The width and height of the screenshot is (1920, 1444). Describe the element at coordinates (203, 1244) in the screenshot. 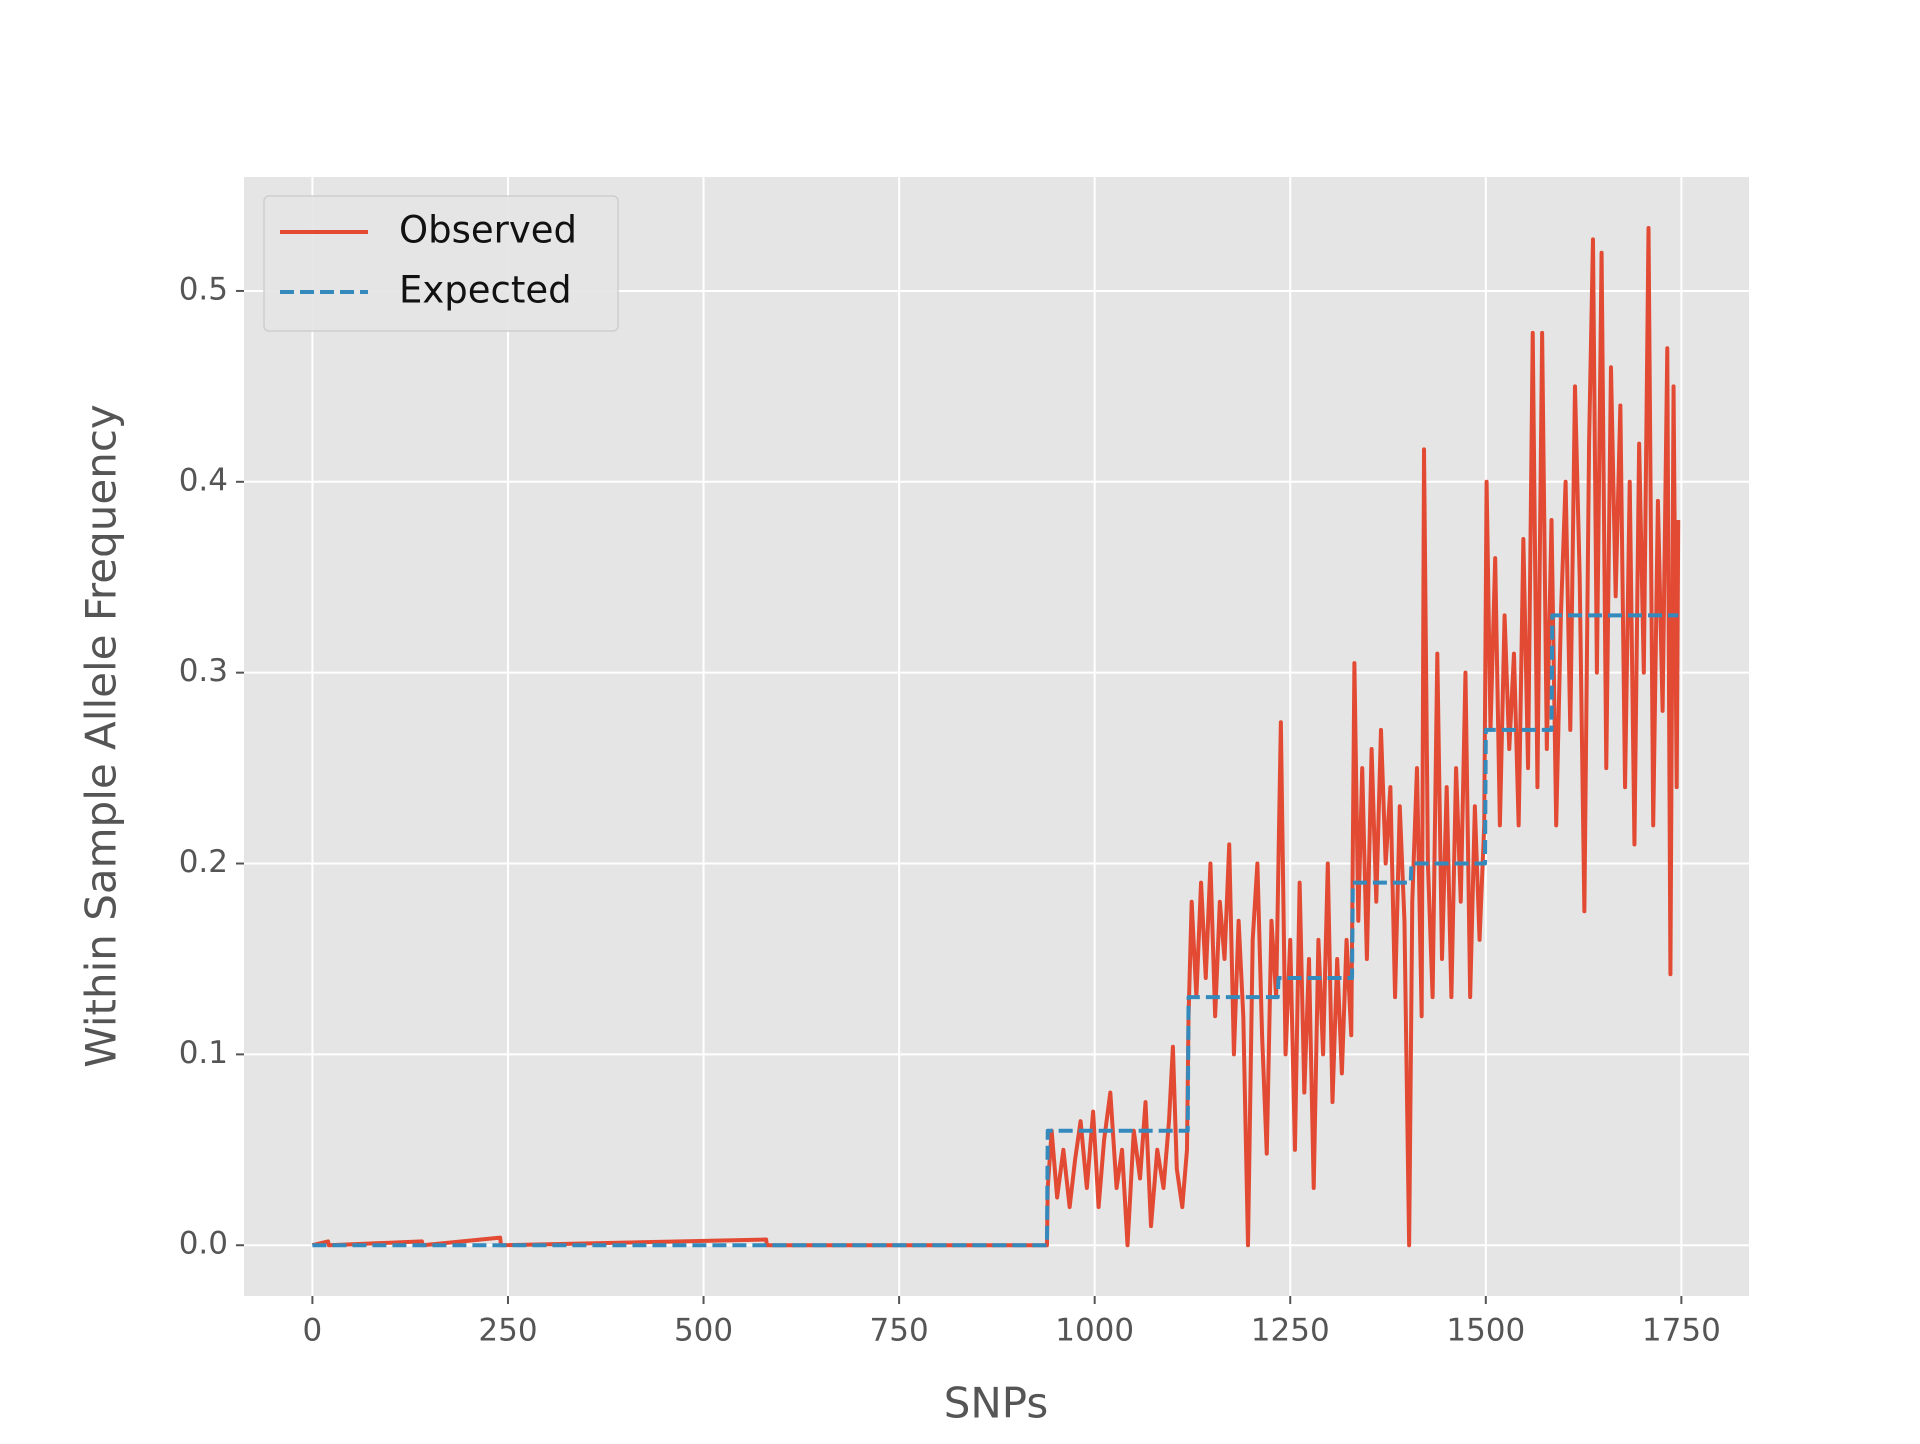

I see `y-tick-label: 0.0` at that location.